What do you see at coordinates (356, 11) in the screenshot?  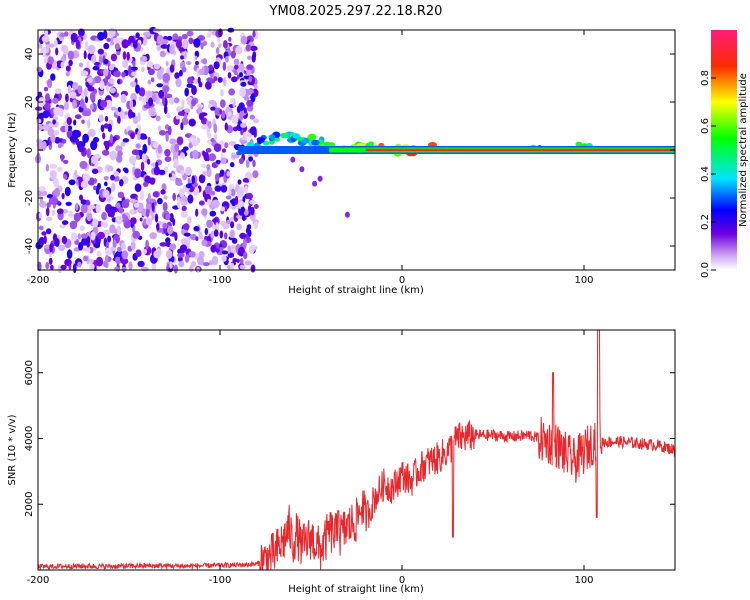 I see `figure-title: YM08.2025.297.22.18.R20` at bounding box center [356, 11].